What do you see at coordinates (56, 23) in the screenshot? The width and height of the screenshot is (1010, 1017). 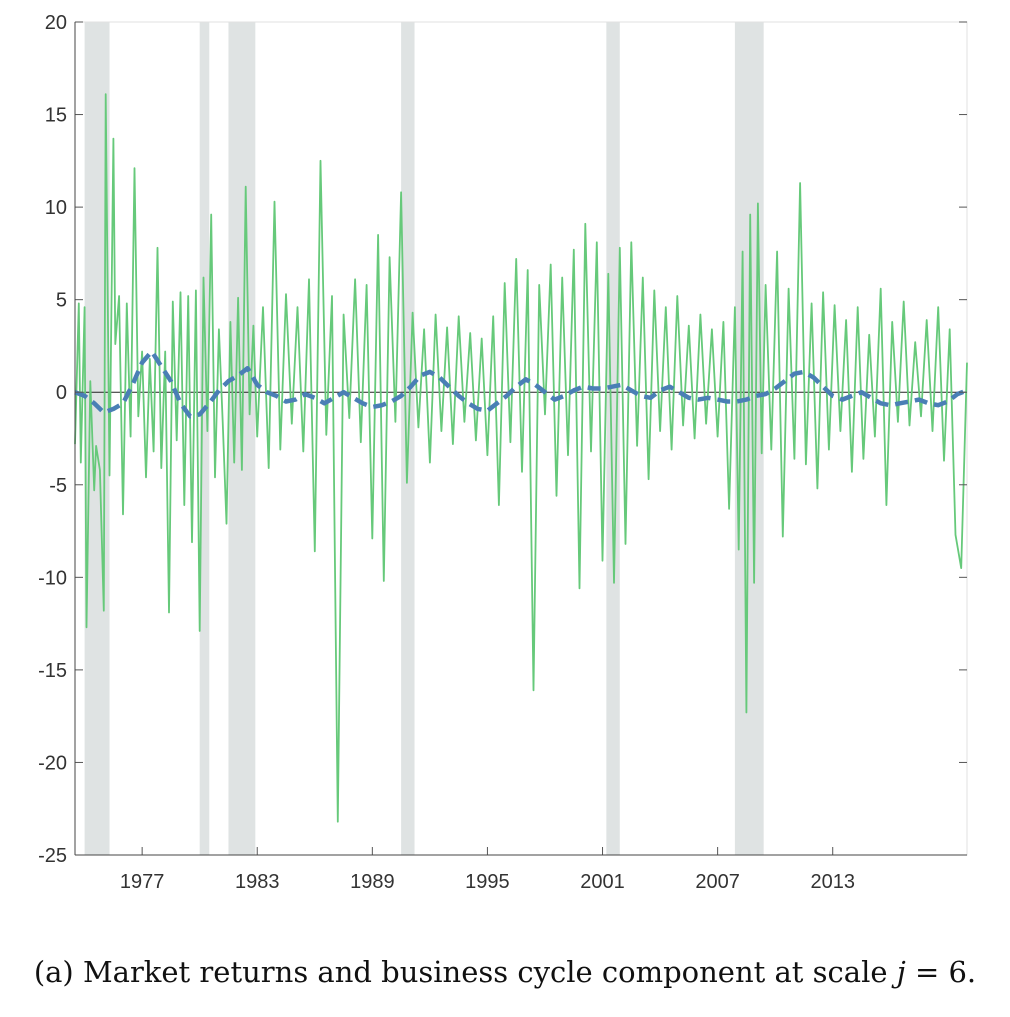 I see `y-tick-label: 20` at bounding box center [56, 23].